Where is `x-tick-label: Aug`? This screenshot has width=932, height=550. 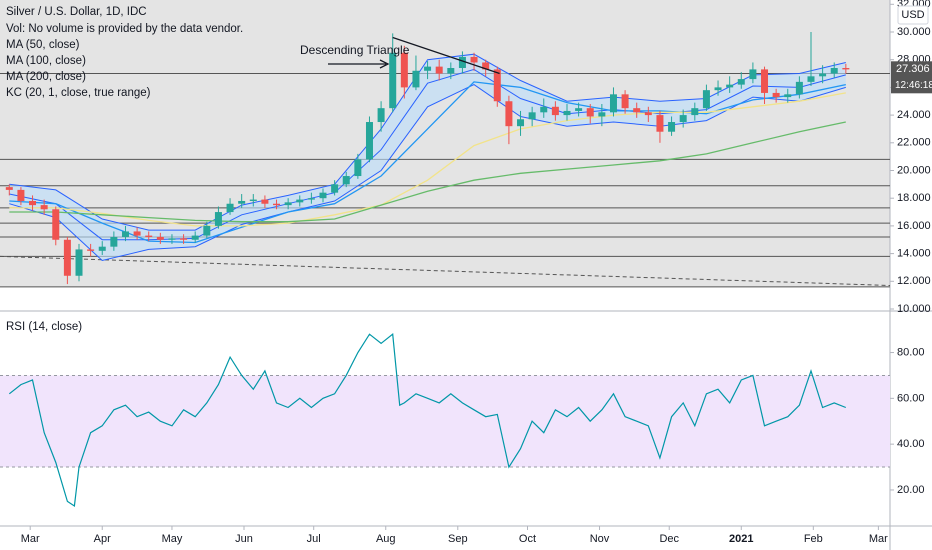 x-tick-label: Aug is located at coordinates (386, 539).